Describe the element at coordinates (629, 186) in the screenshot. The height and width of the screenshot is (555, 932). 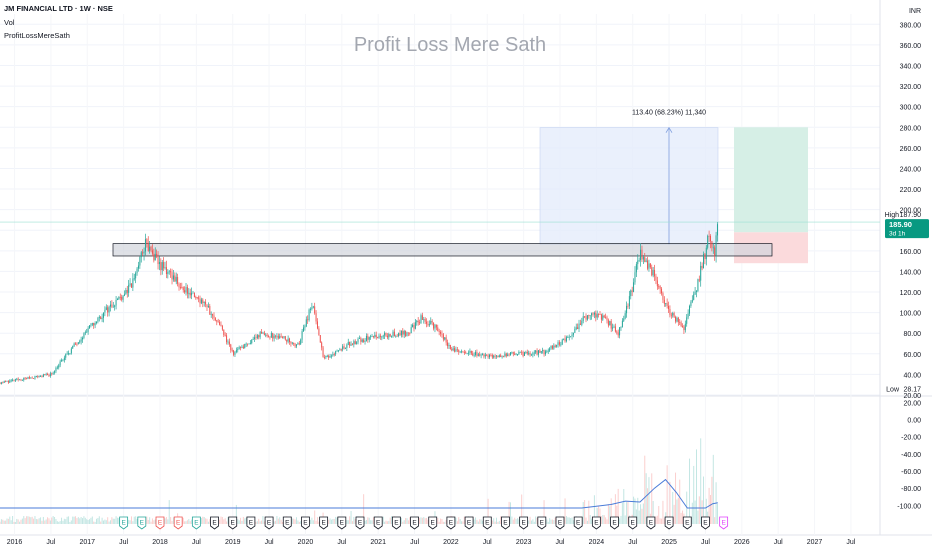
I see `measure-box` at that location.